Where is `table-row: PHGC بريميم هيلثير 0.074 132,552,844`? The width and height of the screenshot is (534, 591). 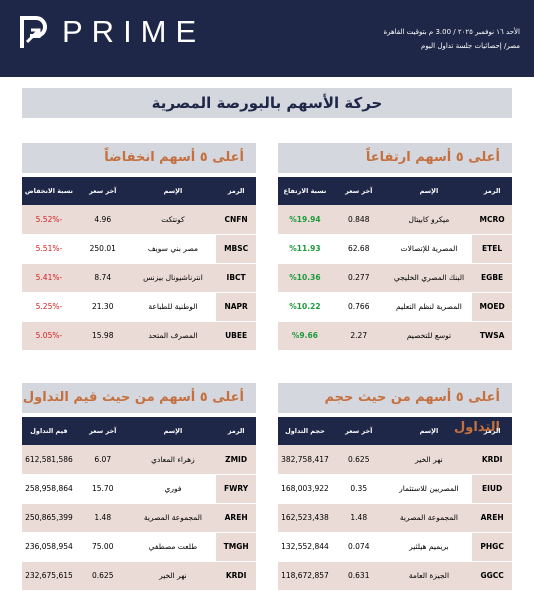
table-row: PHGC بريميم هيلثير 0.074 132,552,844 is located at coordinates (395, 547).